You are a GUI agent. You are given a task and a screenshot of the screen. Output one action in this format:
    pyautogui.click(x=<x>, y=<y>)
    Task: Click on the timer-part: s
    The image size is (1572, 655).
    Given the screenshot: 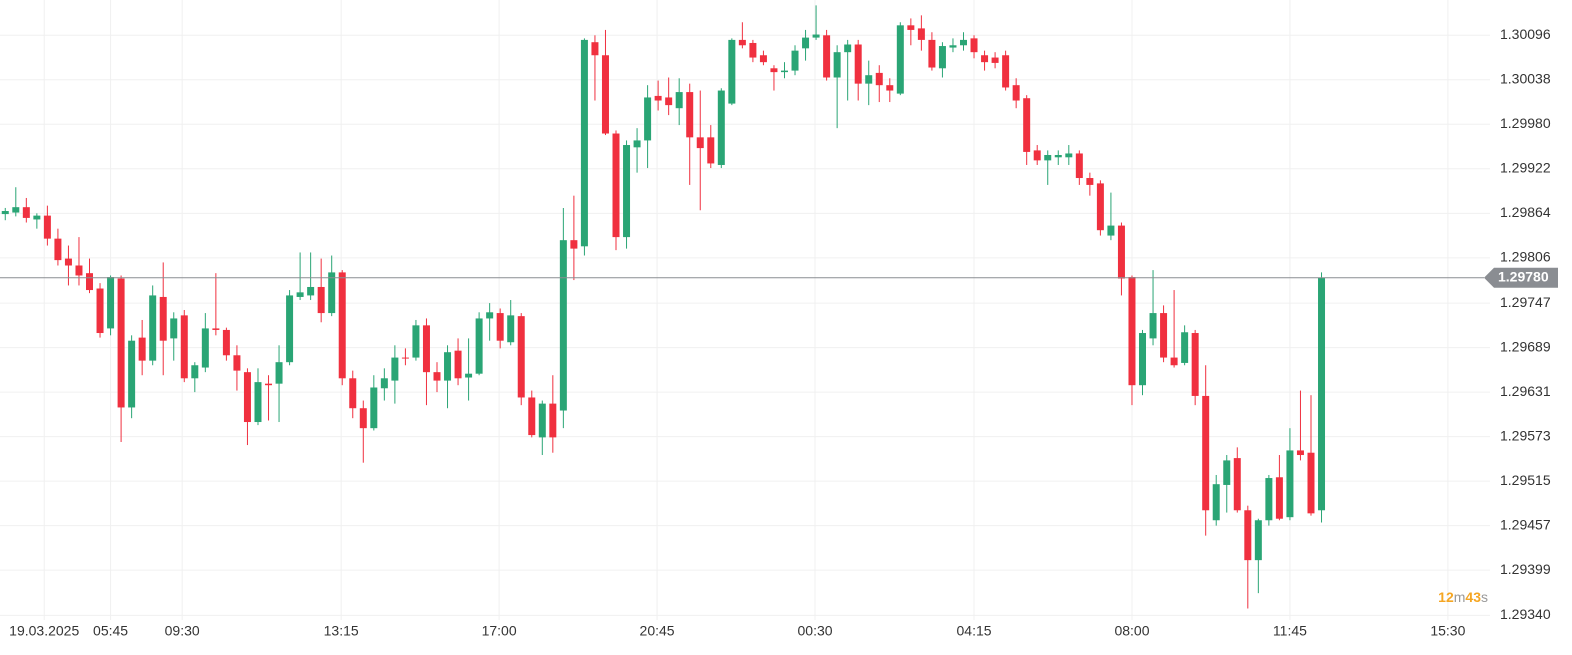 What is the action you would take?
    pyautogui.click(x=1484, y=597)
    